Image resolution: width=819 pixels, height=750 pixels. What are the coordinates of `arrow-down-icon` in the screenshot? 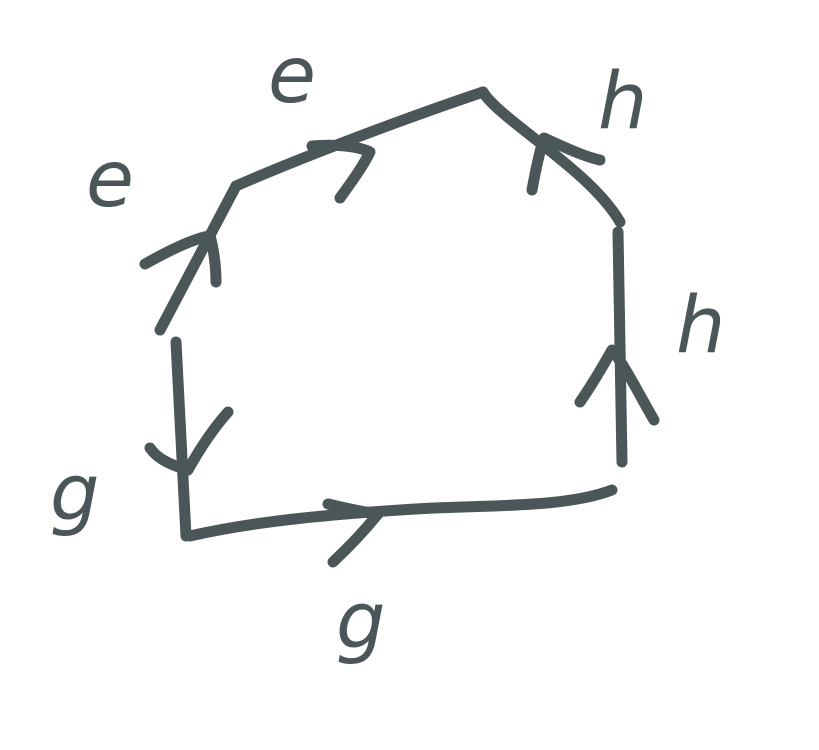 It's located at (189, 441).